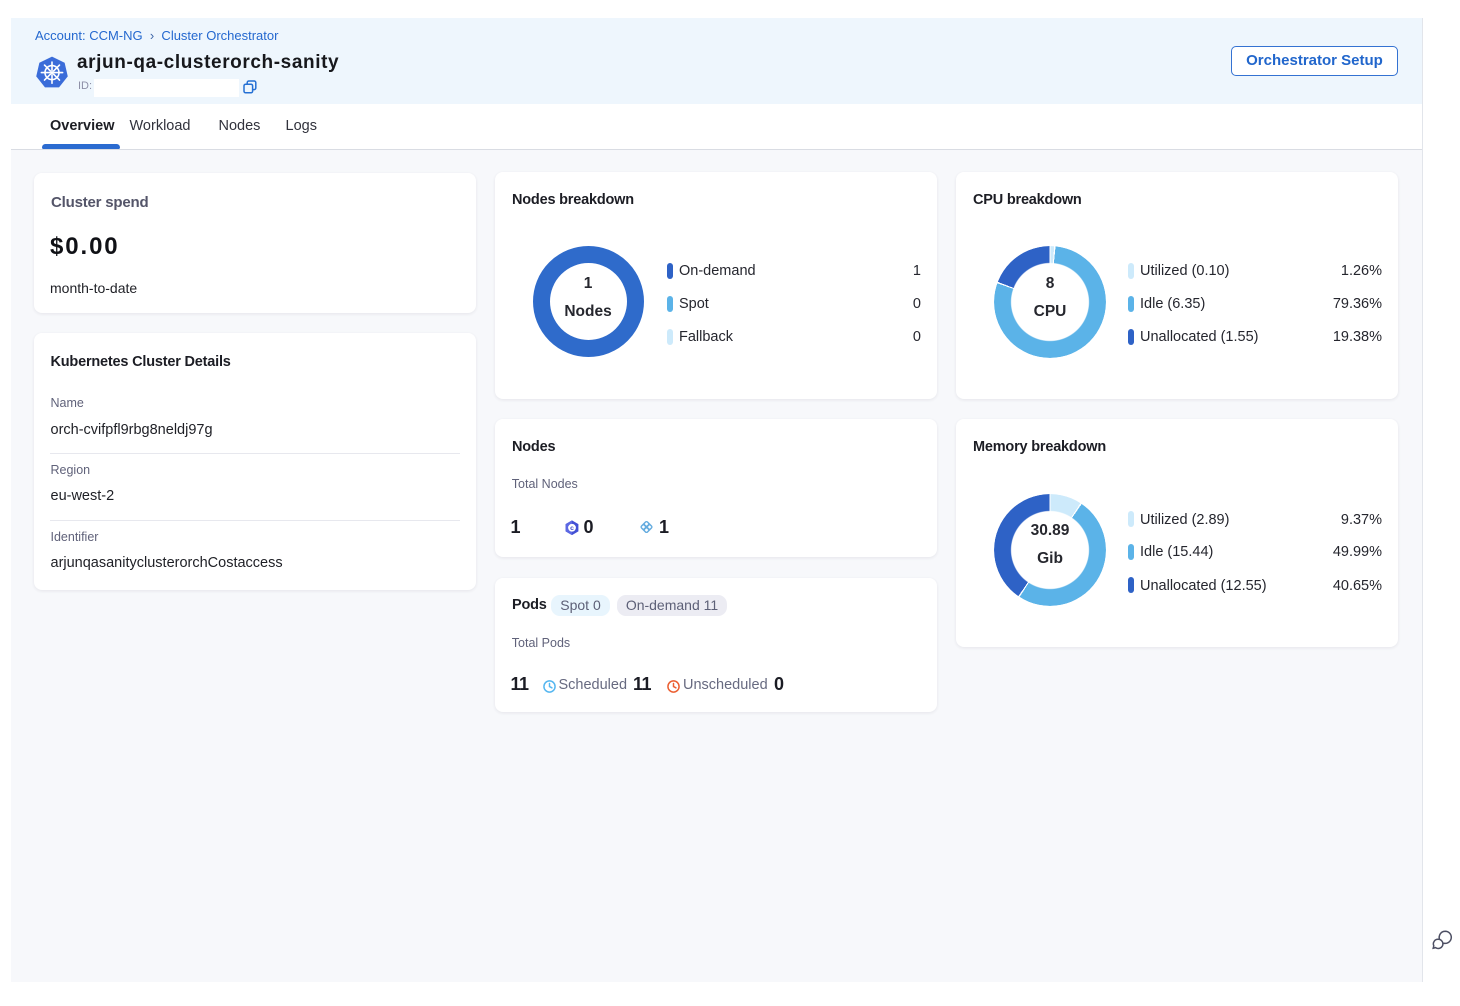 The image size is (1460, 1006). What do you see at coordinates (572, 528) in the screenshot?
I see `svg-text: c` at bounding box center [572, 528].